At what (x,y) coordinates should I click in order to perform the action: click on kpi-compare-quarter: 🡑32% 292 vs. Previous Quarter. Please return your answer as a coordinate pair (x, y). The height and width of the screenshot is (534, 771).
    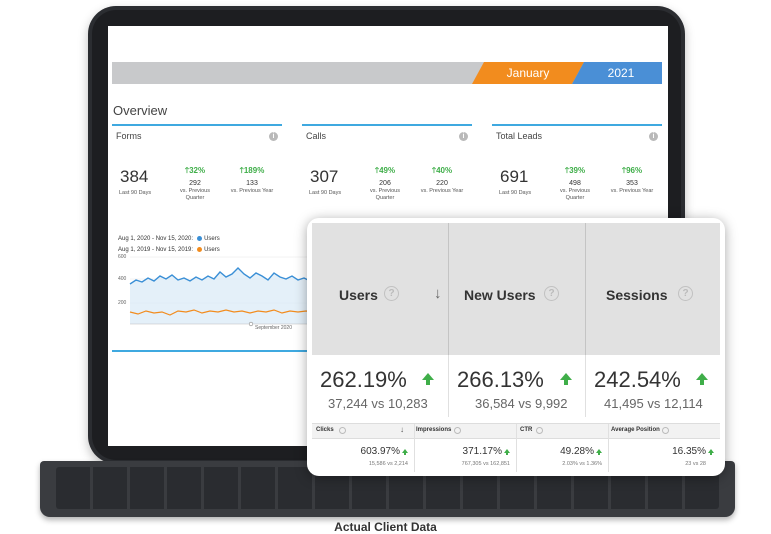
    Looking at the image, I should click on (195, 183).